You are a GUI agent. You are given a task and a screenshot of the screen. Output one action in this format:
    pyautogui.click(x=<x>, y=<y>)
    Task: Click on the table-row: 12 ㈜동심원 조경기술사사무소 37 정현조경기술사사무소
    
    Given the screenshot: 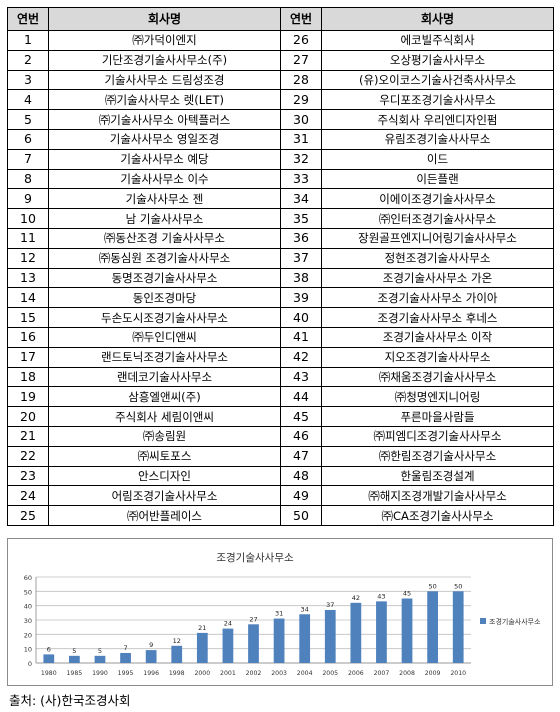 What is the action you would take?
    pyautogui.click(x=280, y=258)
    